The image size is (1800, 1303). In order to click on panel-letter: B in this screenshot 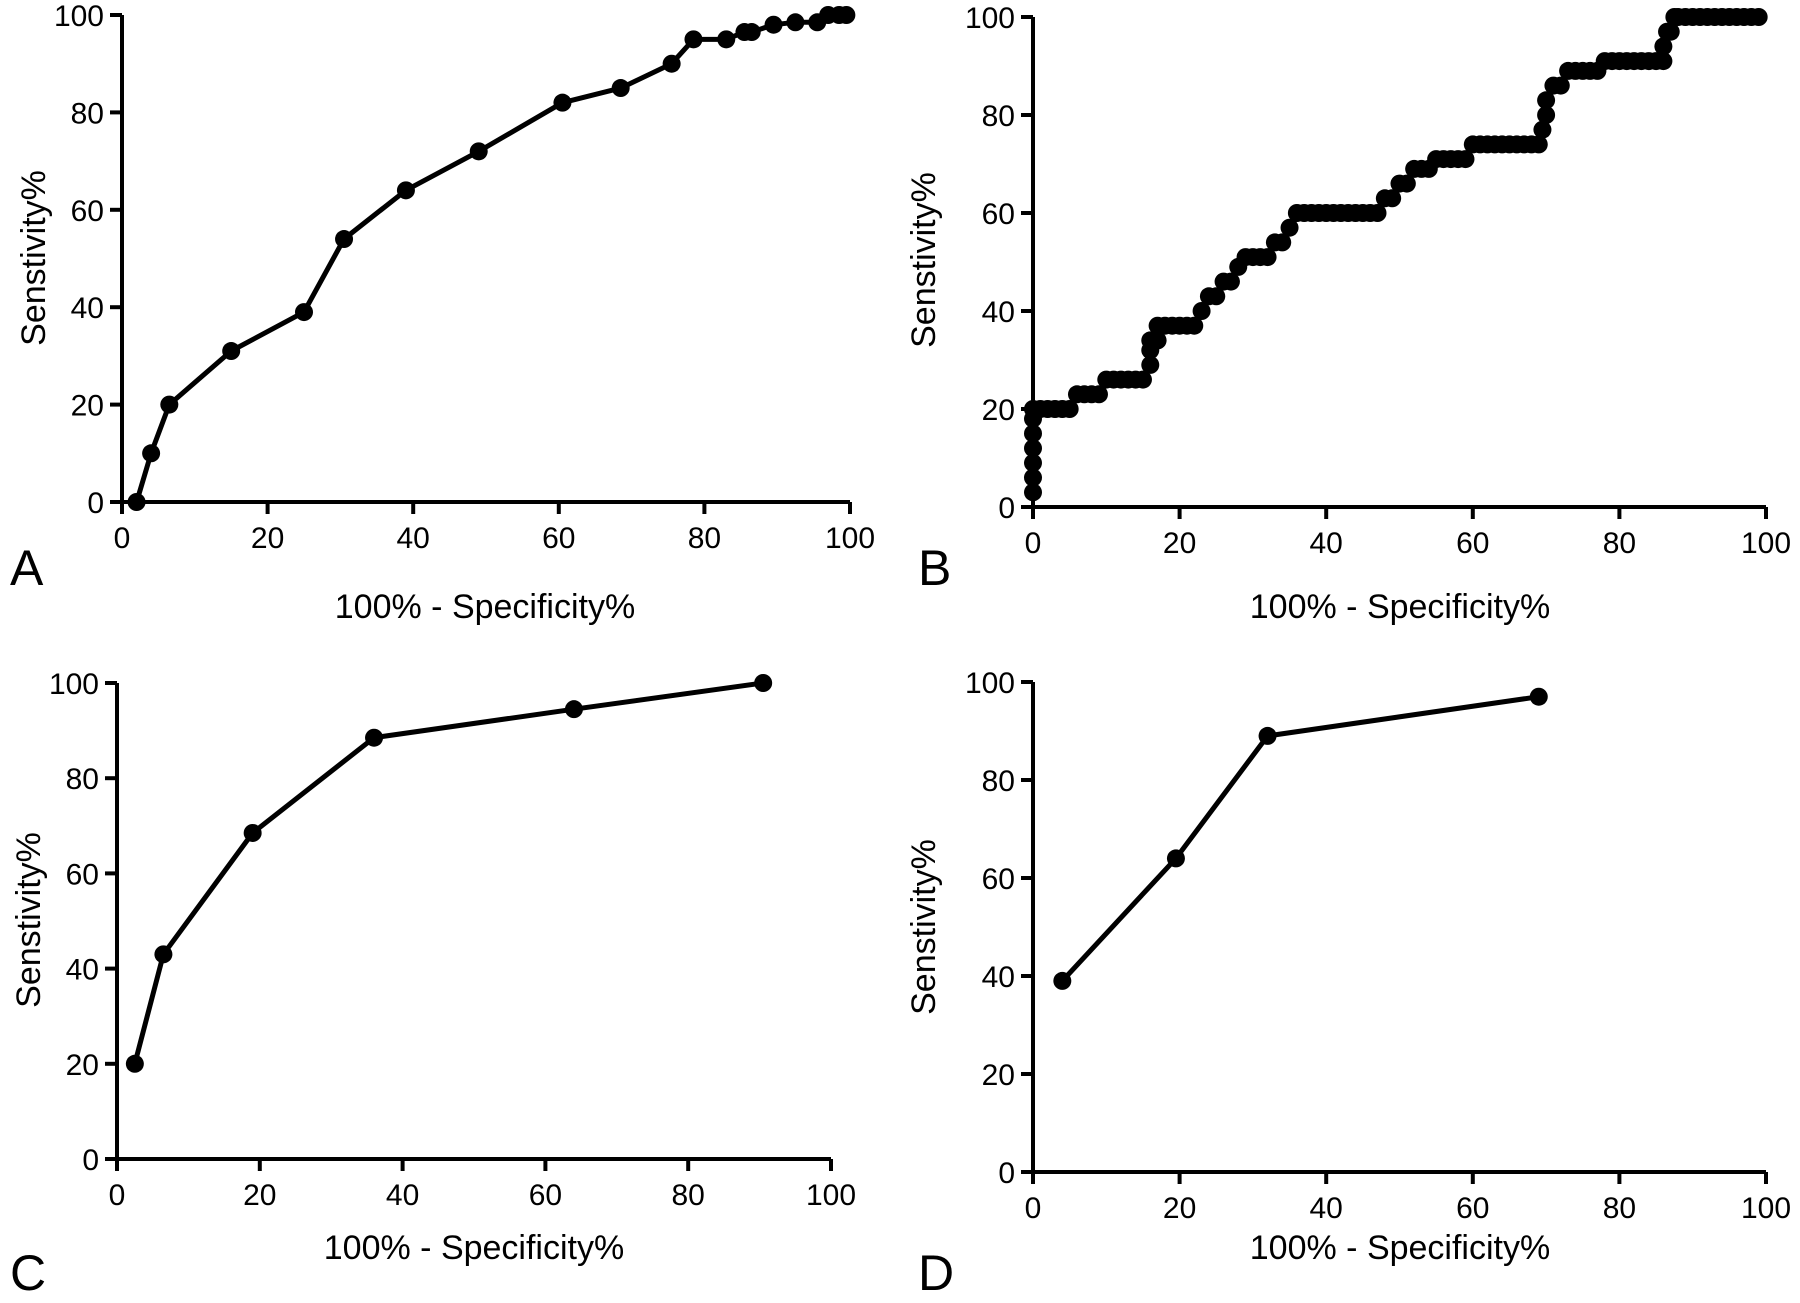, I will do `click(934, 568)`.